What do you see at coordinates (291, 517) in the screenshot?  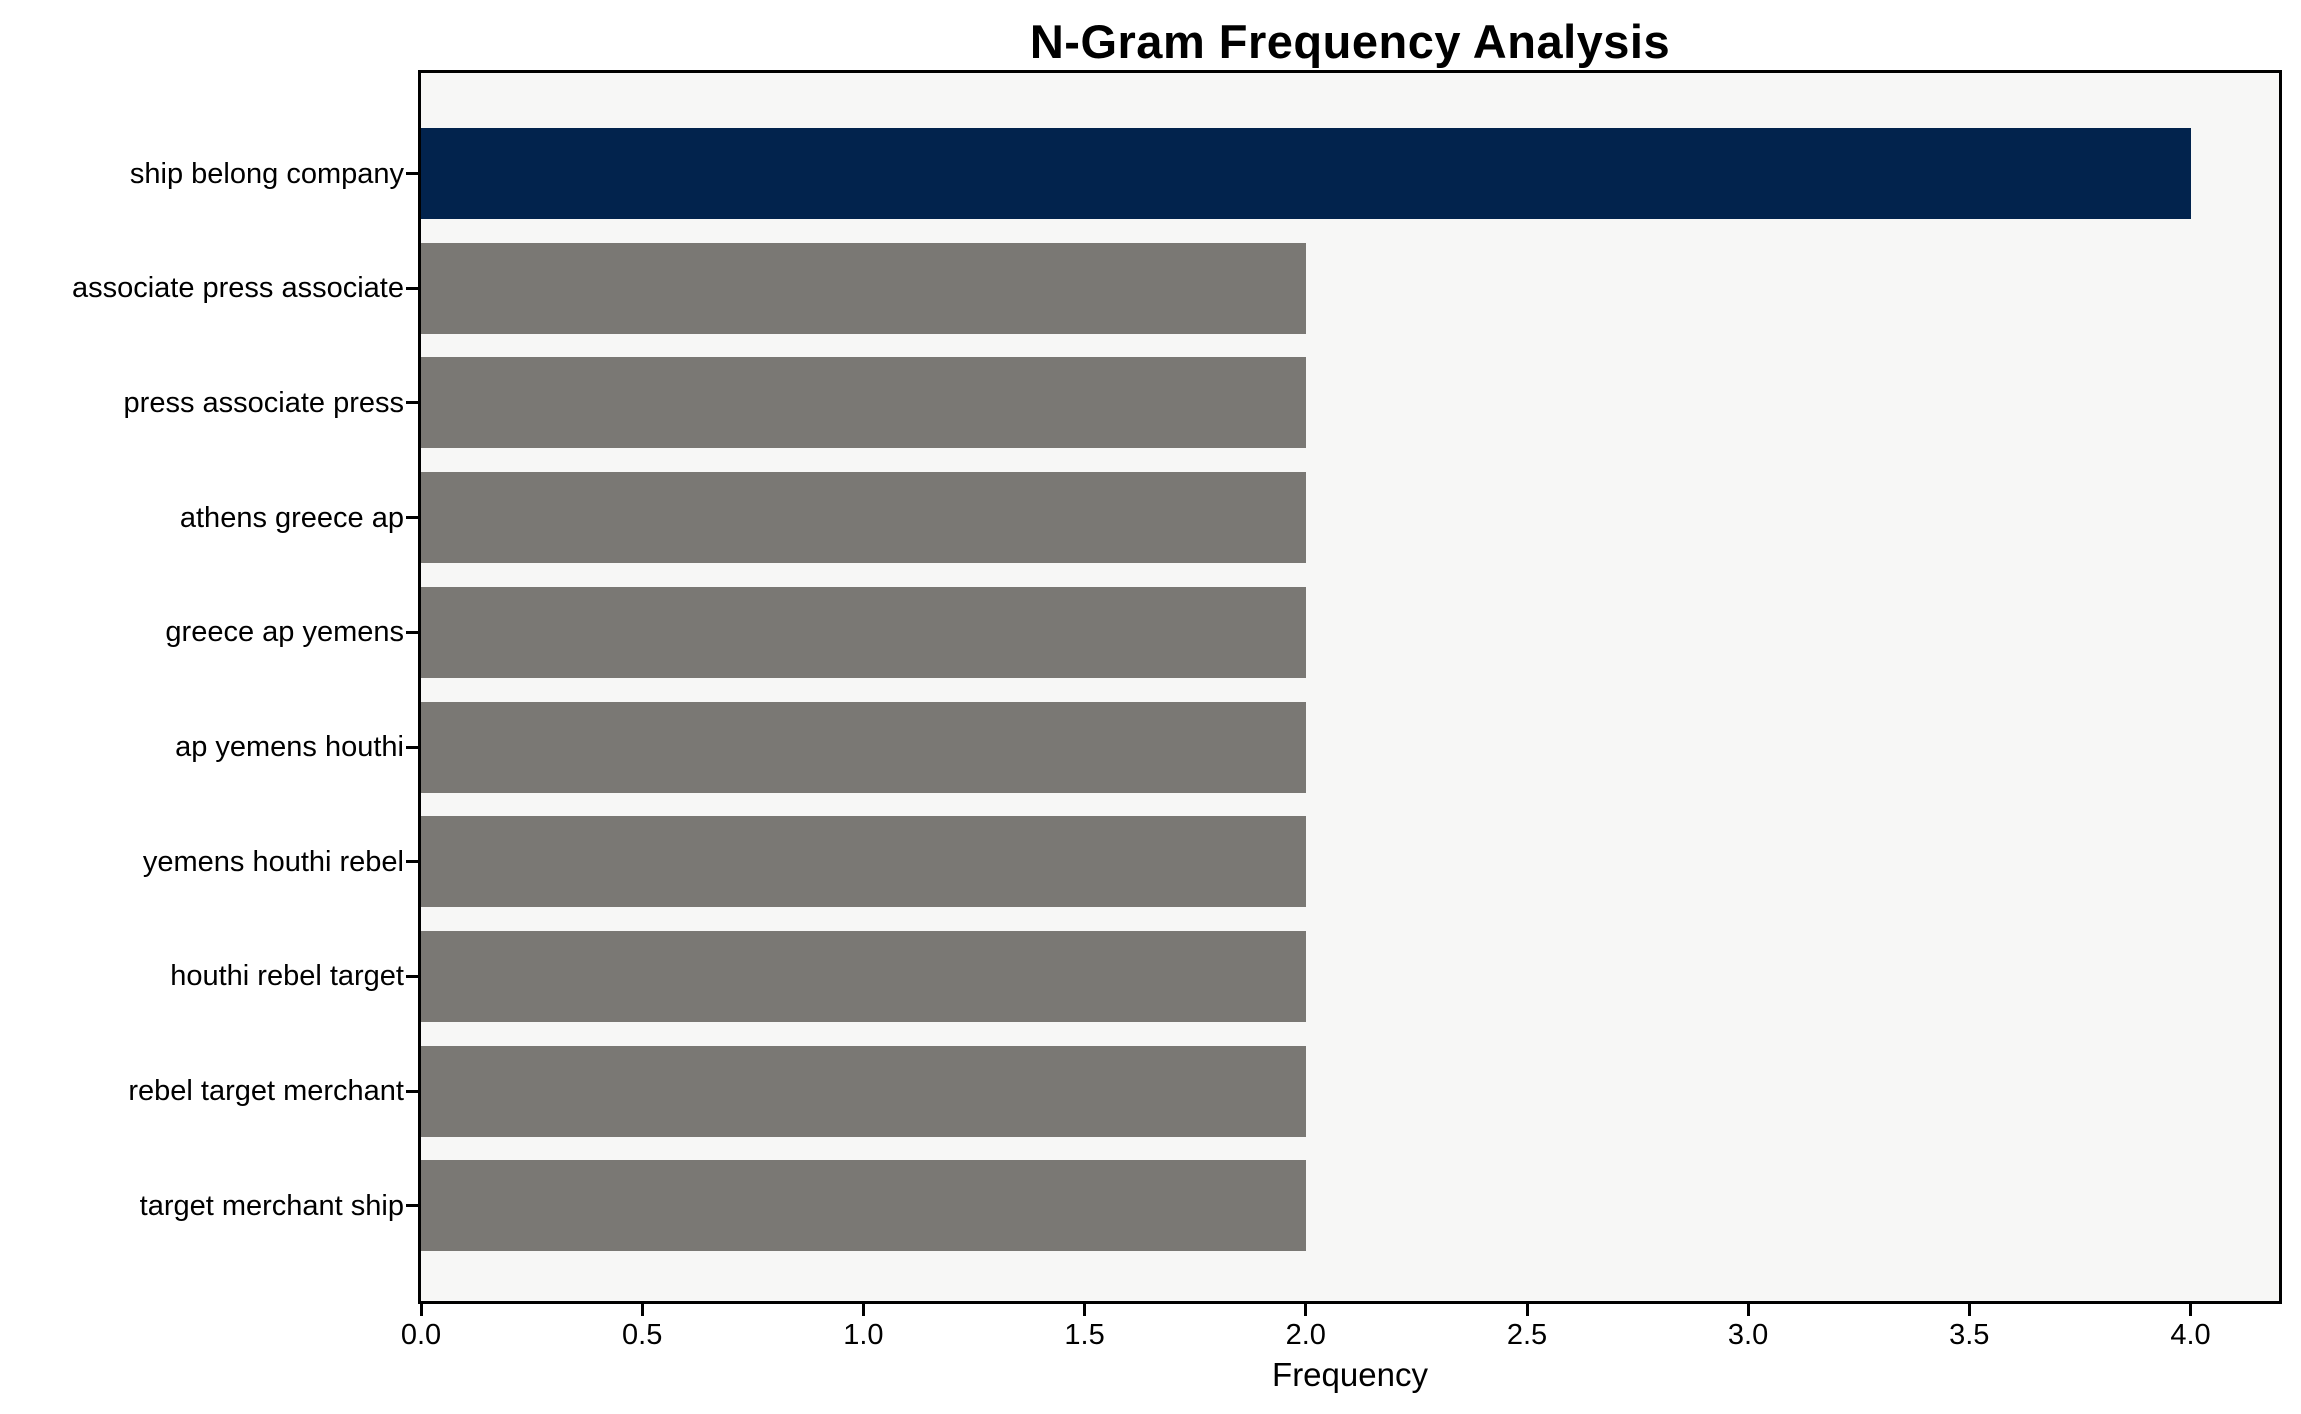 I see `y-tick-label: athens greece ap` at bounding box center [291, 517].